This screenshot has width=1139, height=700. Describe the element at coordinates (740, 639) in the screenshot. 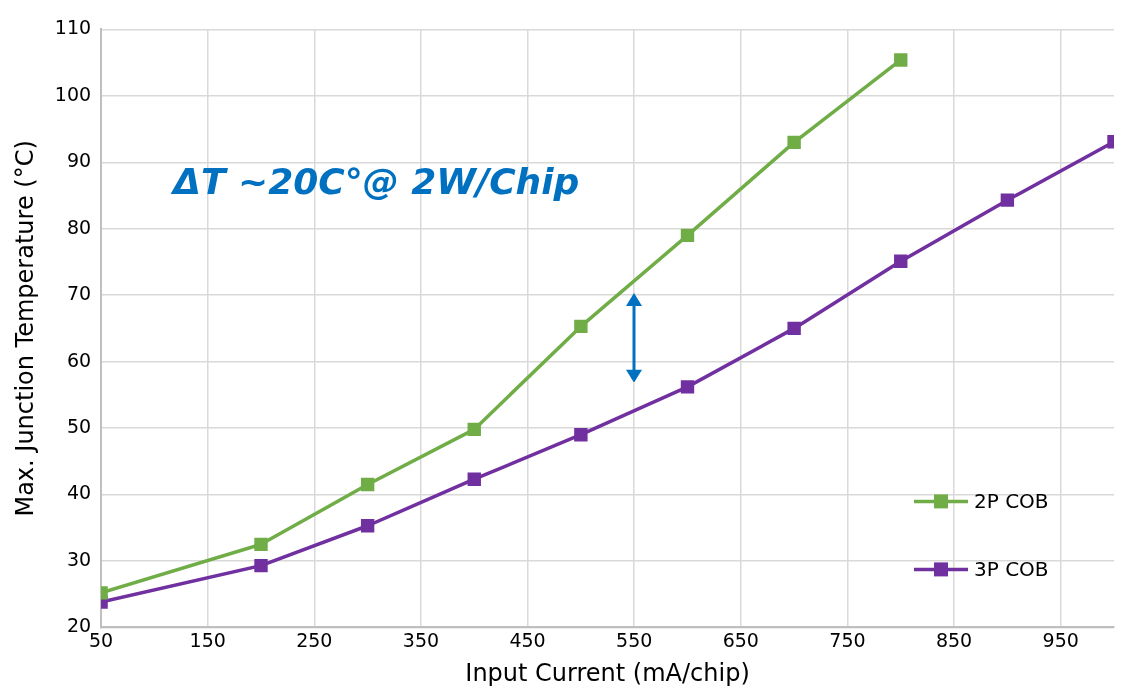

I see `x-tick-label: 650` at that location.